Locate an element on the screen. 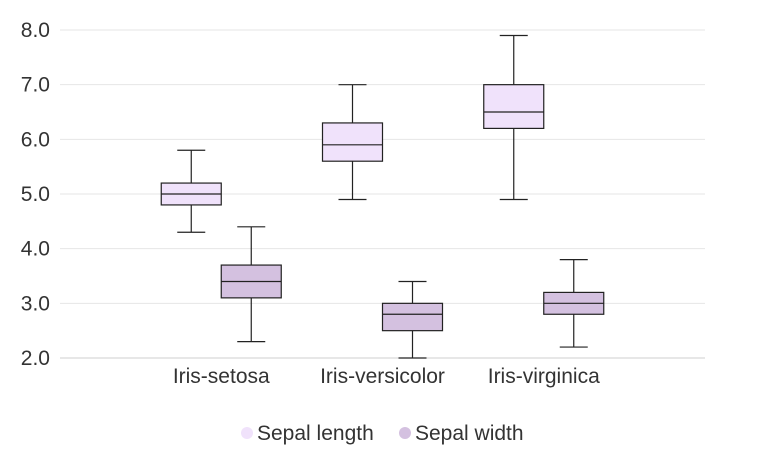 The width and height of the screenshot is (780, 450). y-axis: 2.0 3.0 4.0 5.0 6.0 7.0 8.0 is located at coordinates (35, 194).